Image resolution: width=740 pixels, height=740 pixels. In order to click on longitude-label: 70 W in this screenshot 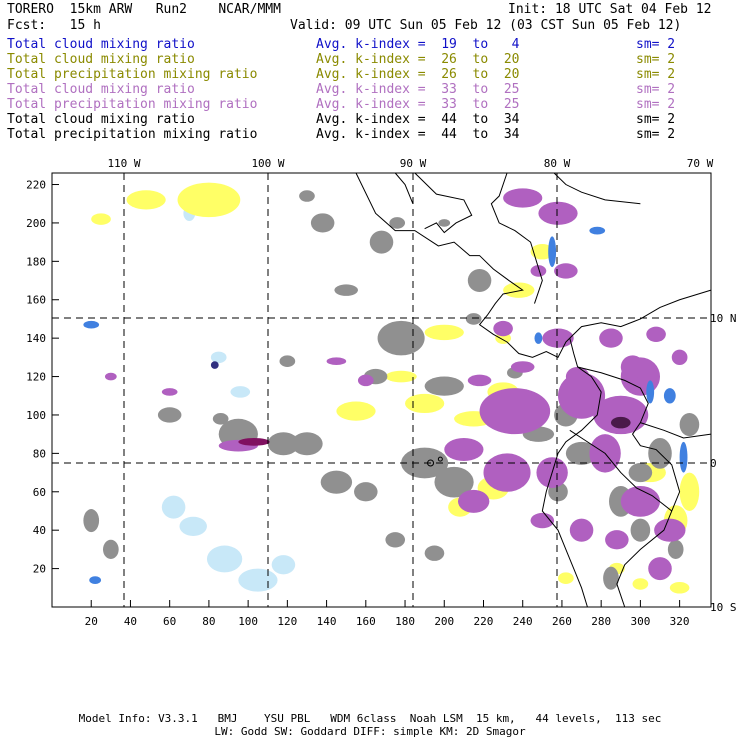, I will do `click(700, 163)`.